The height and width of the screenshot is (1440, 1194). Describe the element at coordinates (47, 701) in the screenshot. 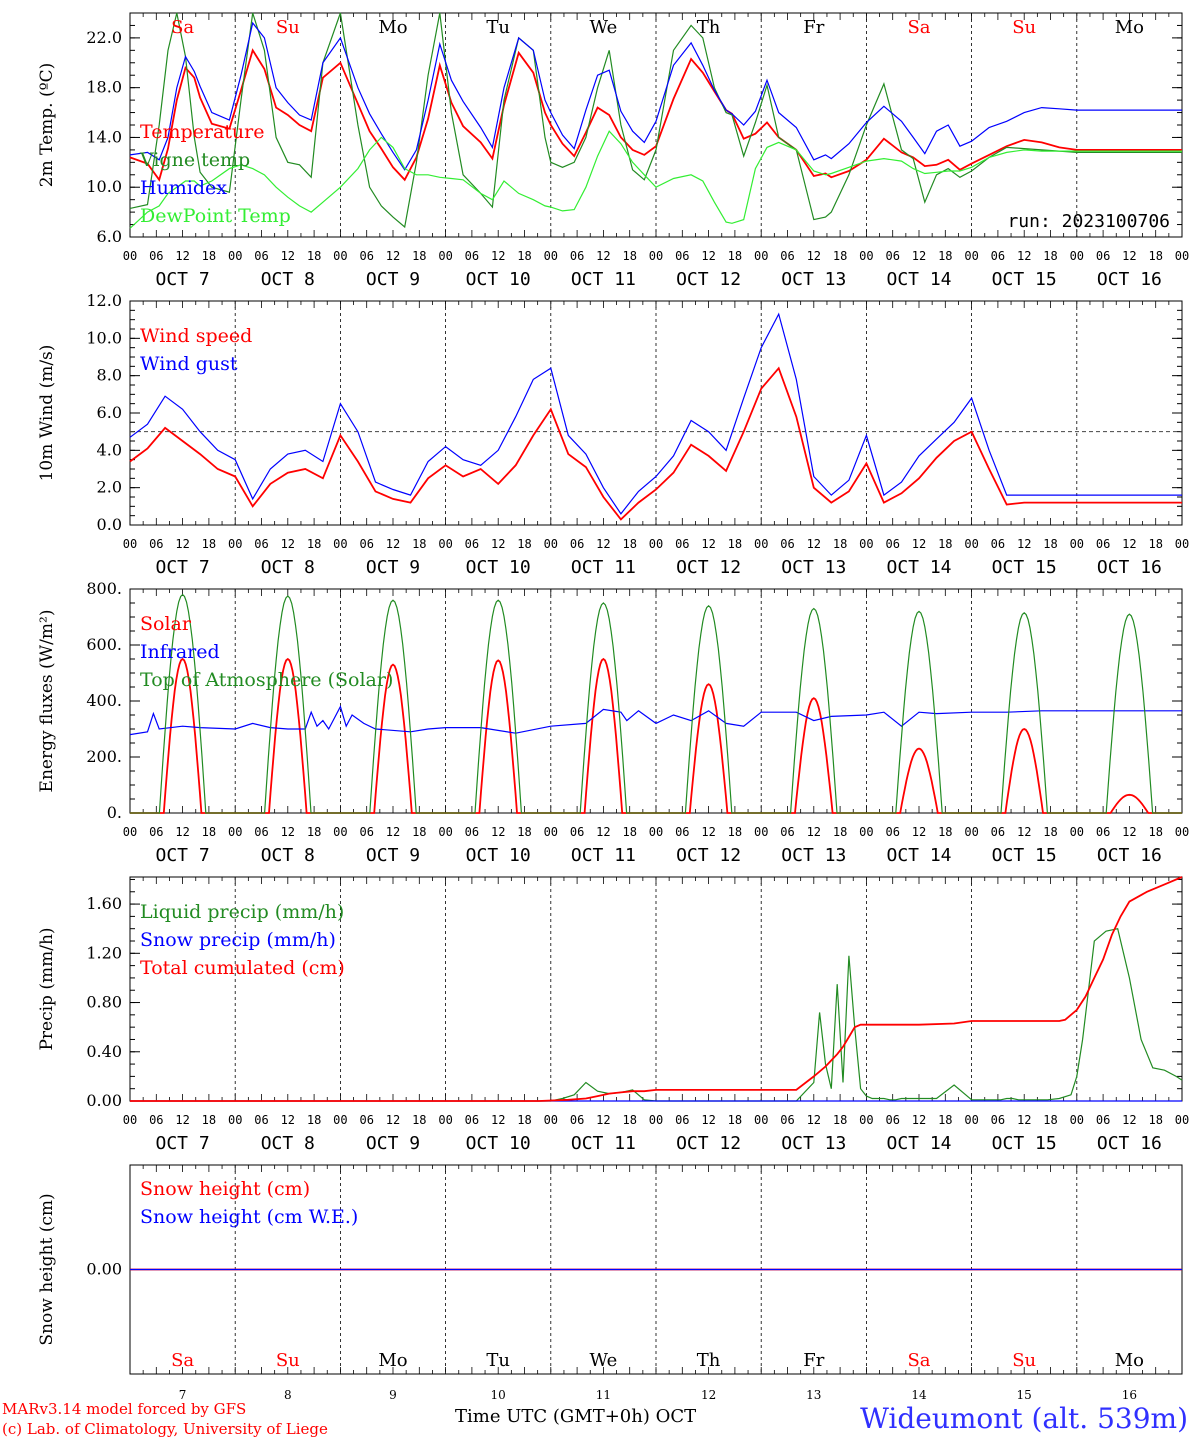

I see `y-axis-title: Energy fluxes (W/m²)` at that location.